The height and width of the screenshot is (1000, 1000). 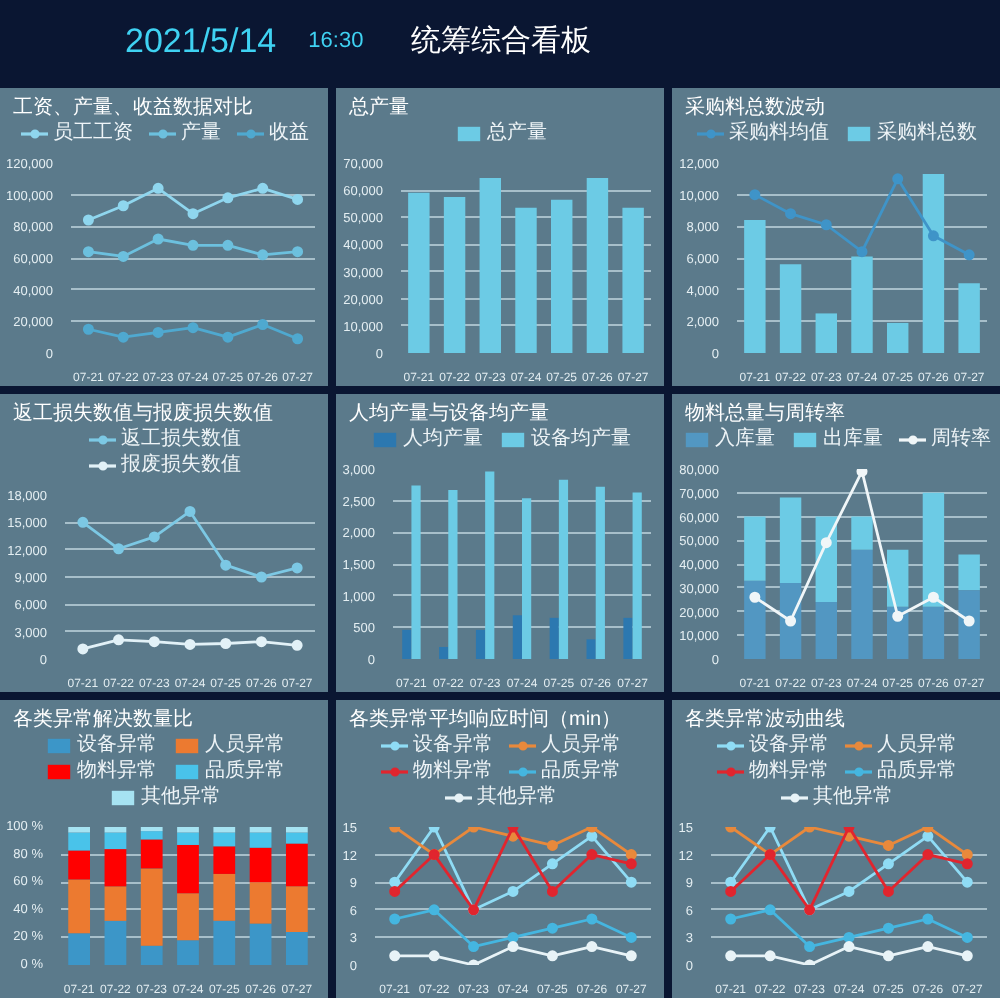 I want to click on chart-title: 总产量, so click(x=378, y=107).